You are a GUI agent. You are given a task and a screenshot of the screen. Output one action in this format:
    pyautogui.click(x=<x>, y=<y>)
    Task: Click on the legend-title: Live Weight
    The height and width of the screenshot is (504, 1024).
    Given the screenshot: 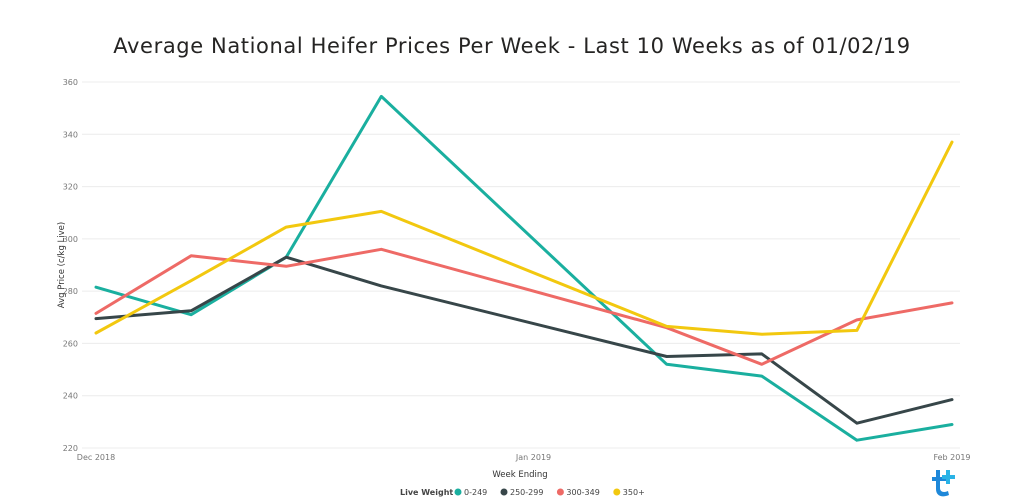 What is the action you would take?
    pyautogui.click(x=426, y=492)
    